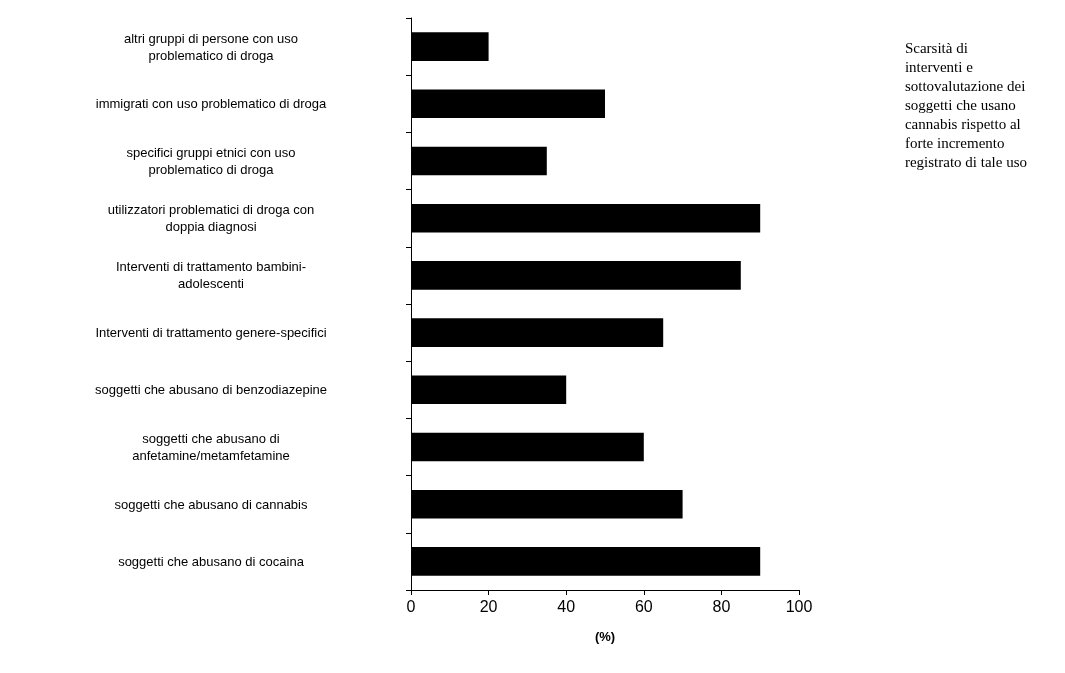 This screenshot has width=1065, height=673. What do you see at coordinates (605, 636) in the screenshot?
I see `x-axis-title: (%)` at bounding box center [605, 636].